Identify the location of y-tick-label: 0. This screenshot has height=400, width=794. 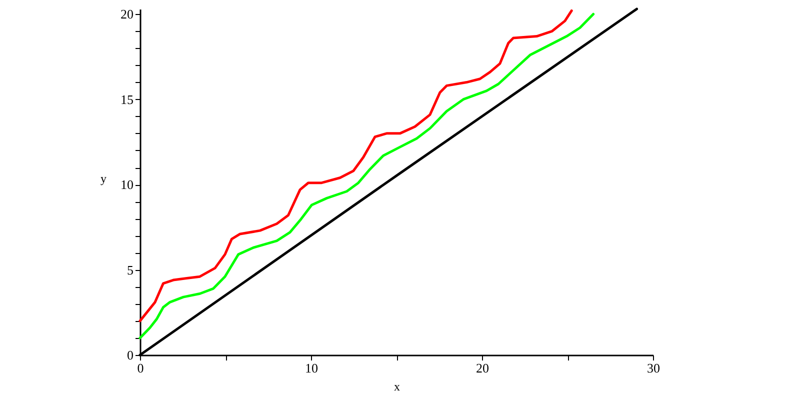
(130, 355).